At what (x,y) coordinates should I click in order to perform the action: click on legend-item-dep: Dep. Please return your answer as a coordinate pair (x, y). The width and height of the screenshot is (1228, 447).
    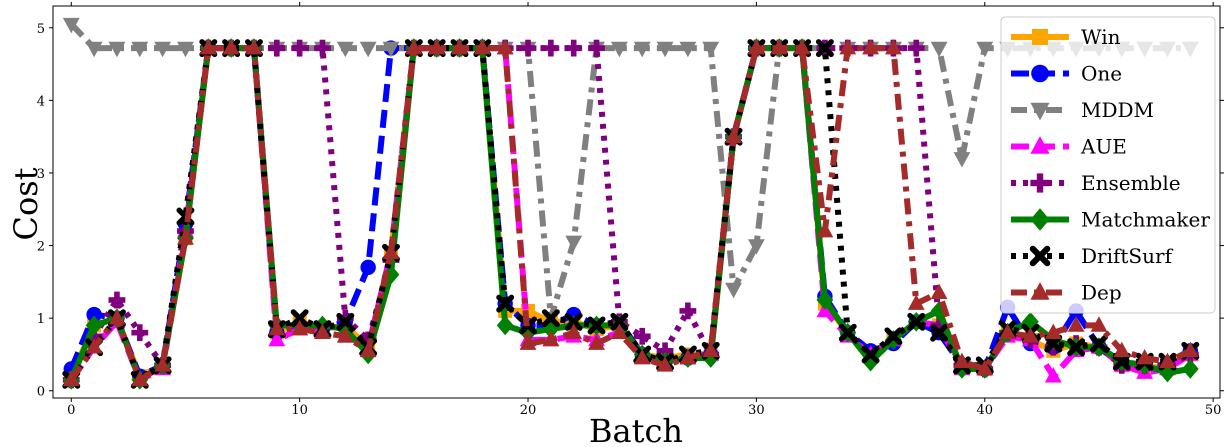
    Looking at the image, I should click on (1066, 293).